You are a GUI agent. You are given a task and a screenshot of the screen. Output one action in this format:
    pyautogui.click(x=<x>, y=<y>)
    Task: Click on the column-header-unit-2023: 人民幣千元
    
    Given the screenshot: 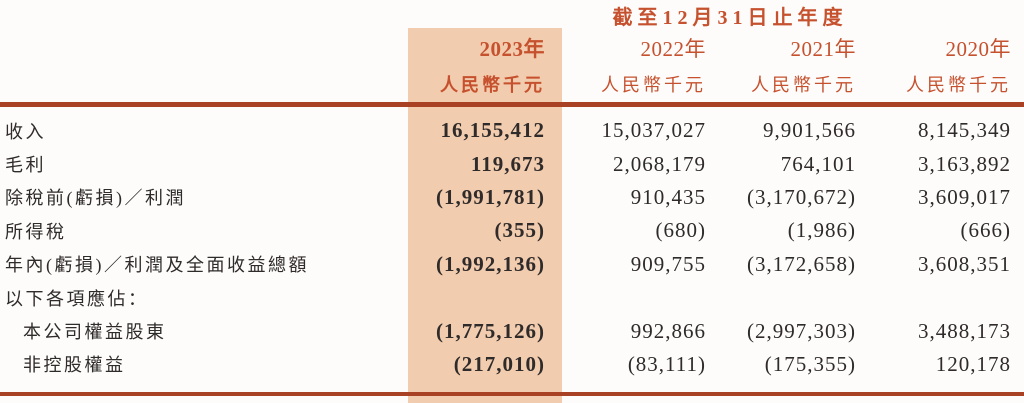 What is the action you would take?
    pyautogui.click(x=492, y=85)
    